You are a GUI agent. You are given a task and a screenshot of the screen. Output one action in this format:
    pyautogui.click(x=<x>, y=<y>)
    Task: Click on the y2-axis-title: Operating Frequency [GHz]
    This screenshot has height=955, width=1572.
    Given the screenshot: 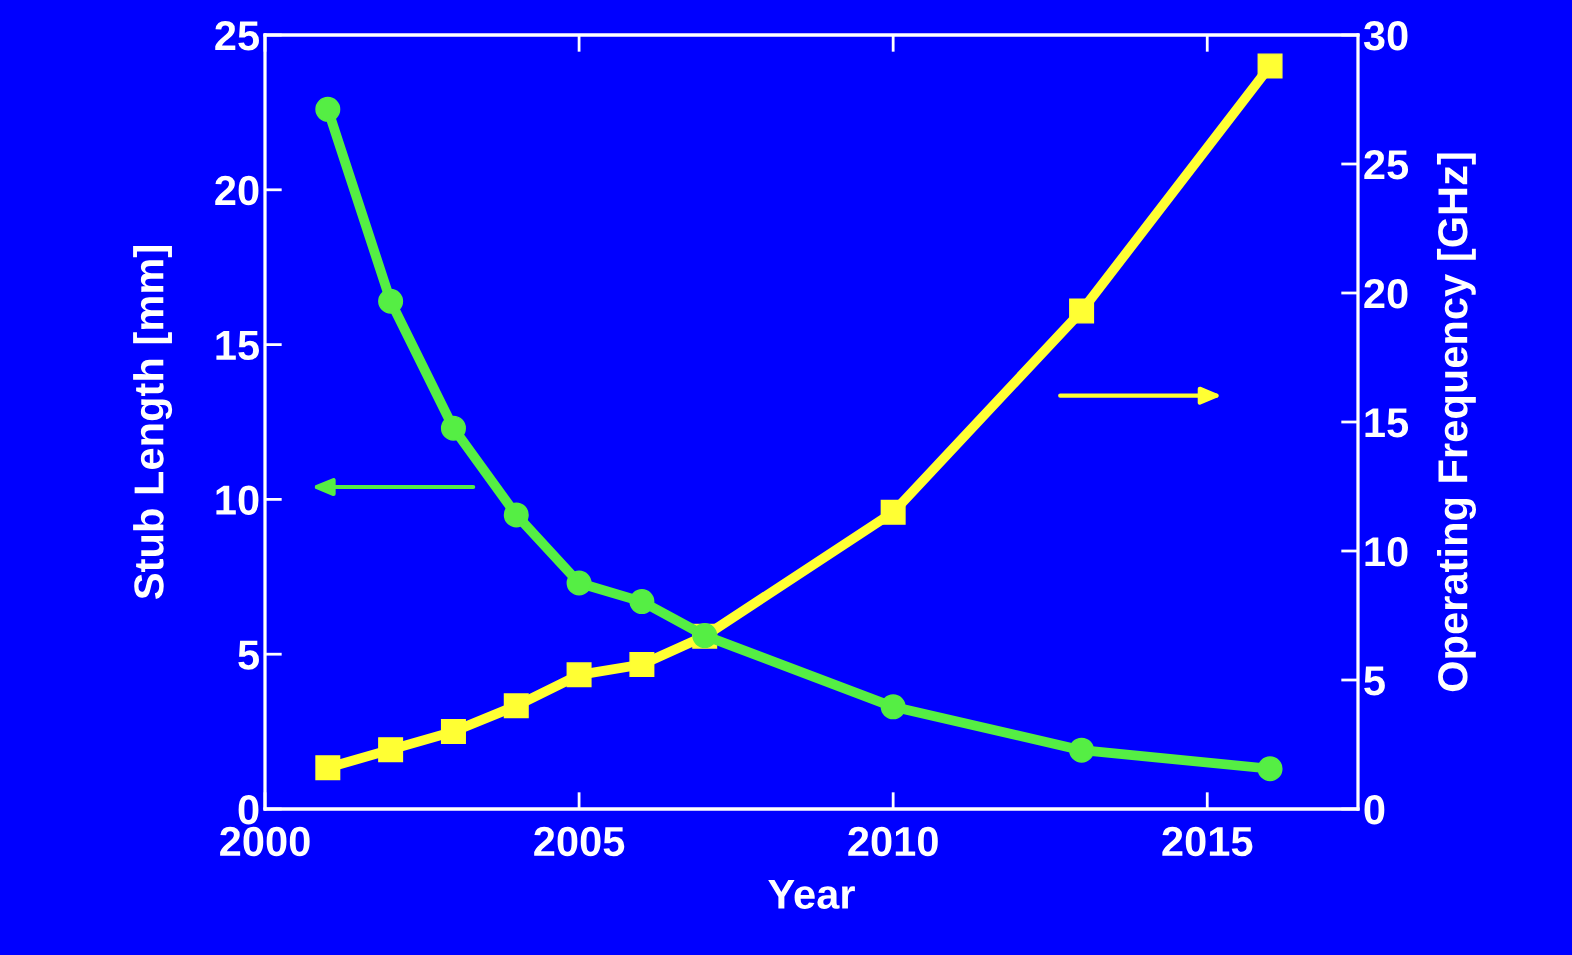 What is the action you would take?
    pyautogui.click(x=1456, y=422)
    